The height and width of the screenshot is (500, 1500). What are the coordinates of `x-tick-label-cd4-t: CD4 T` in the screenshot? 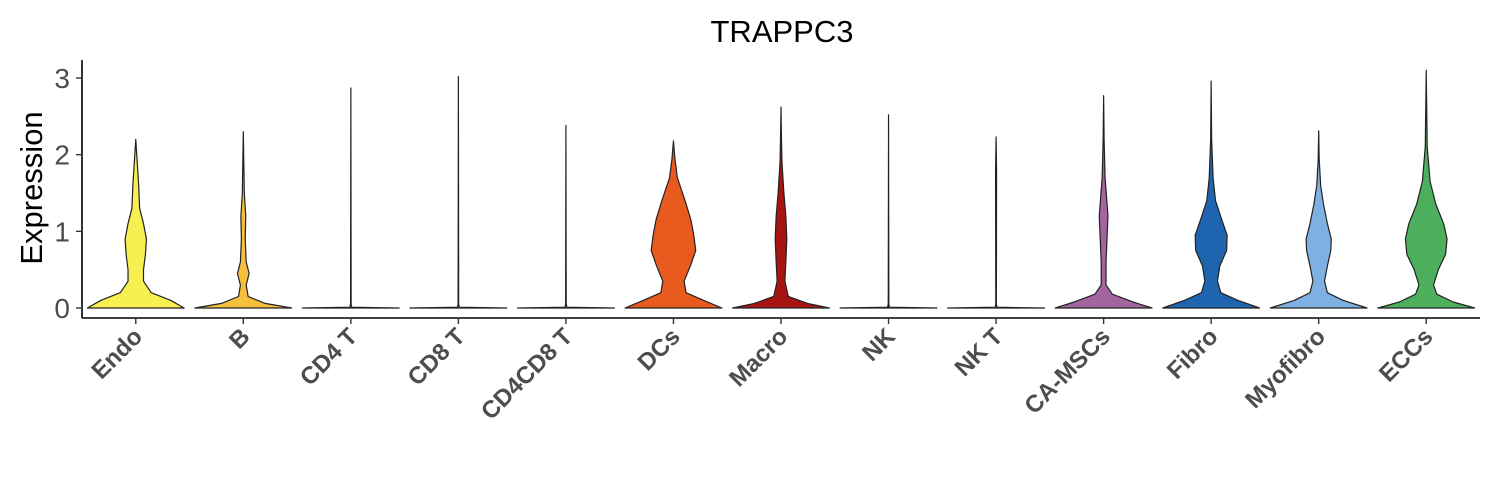 It's located at (329, 357).